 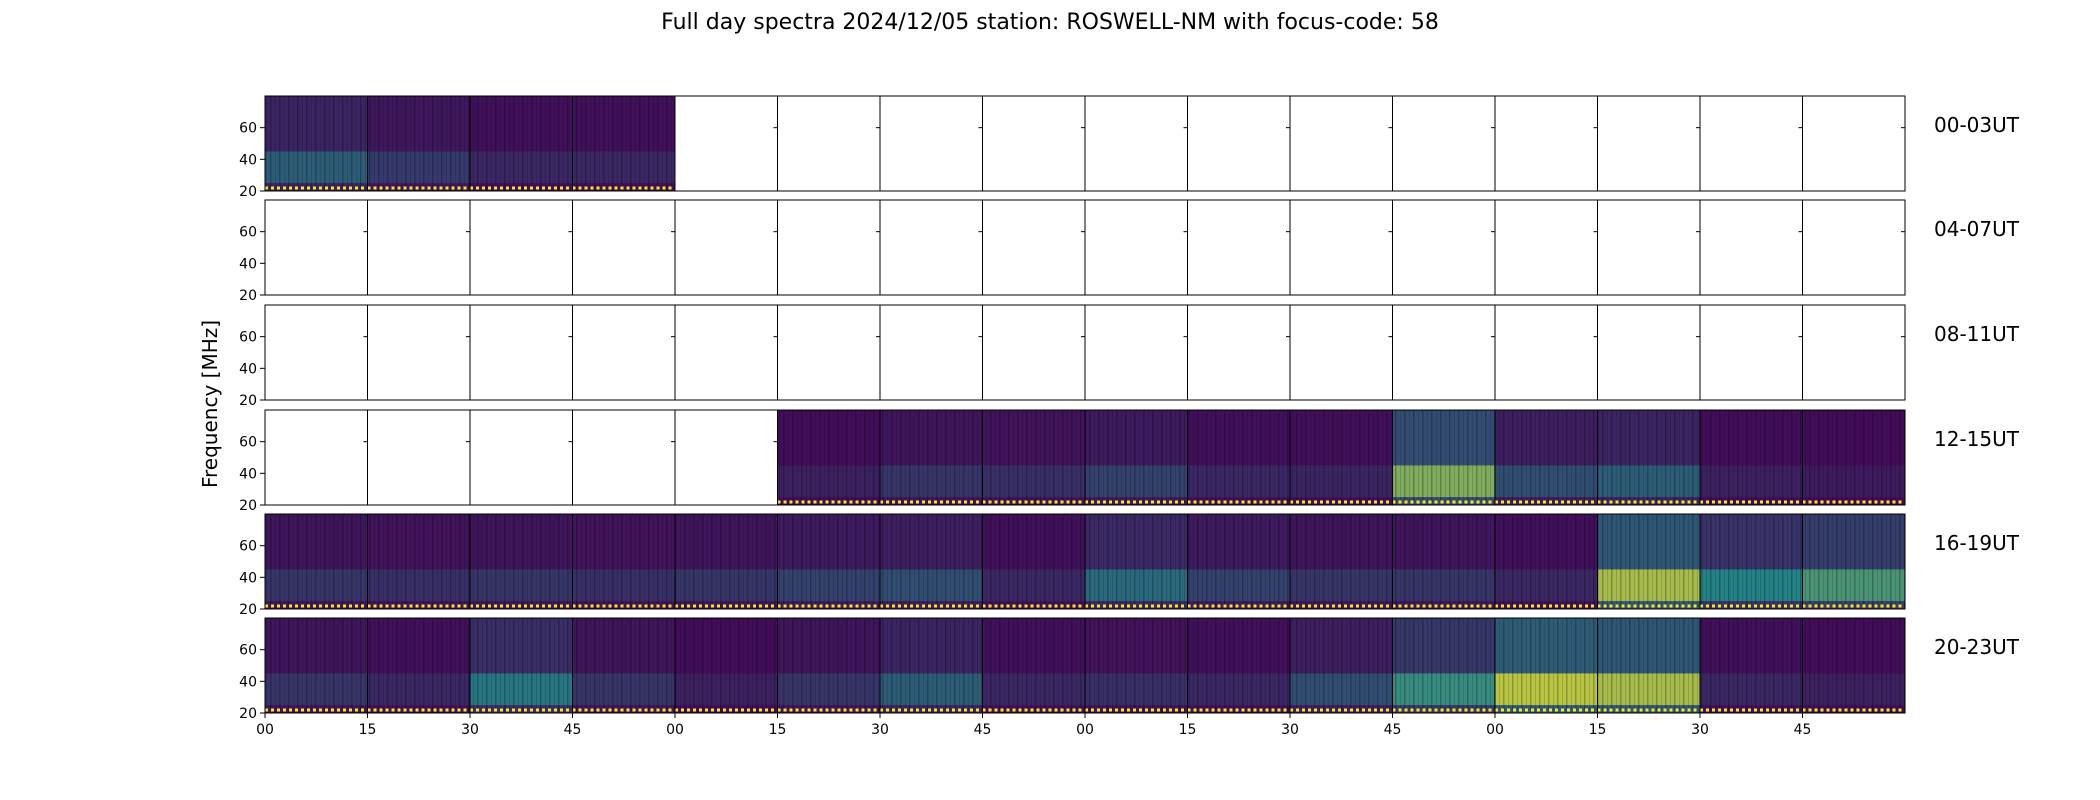 What do you see at coordinates (1976, 334) in the screenshot?
I see `row-label: 08-11UT` at bounding box center [1976, 334].